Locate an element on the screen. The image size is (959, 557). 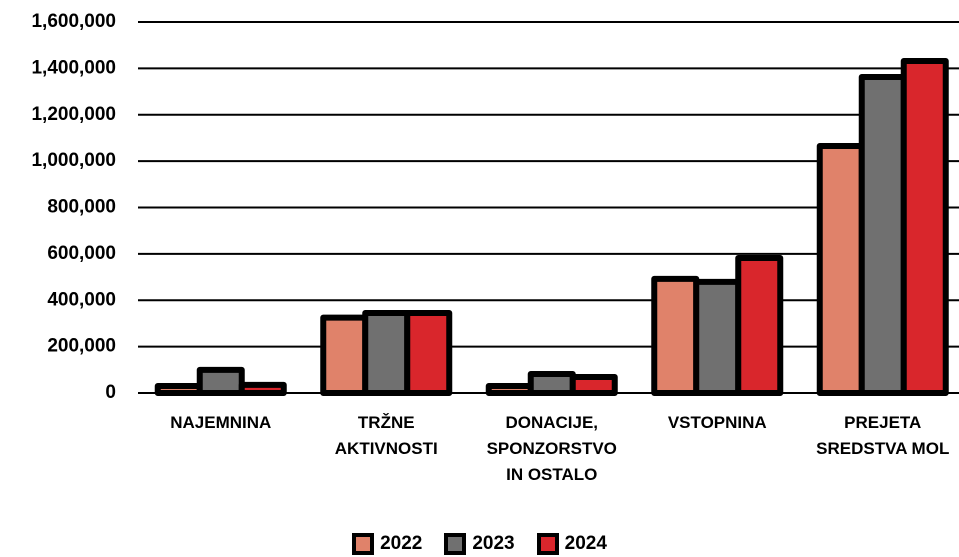
y-tick-label: 800,000 is located at coordinates (81, 207).